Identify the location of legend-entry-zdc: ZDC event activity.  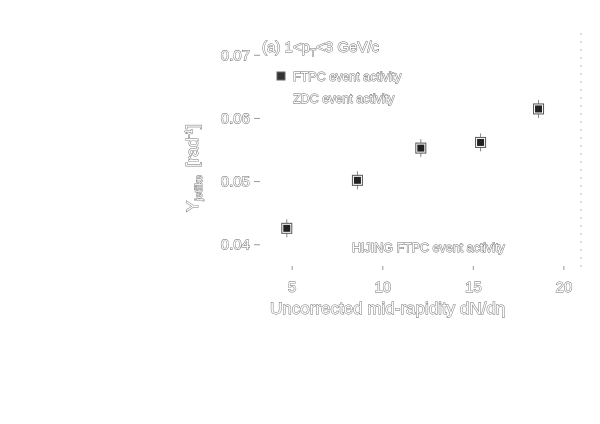
(344, 99).